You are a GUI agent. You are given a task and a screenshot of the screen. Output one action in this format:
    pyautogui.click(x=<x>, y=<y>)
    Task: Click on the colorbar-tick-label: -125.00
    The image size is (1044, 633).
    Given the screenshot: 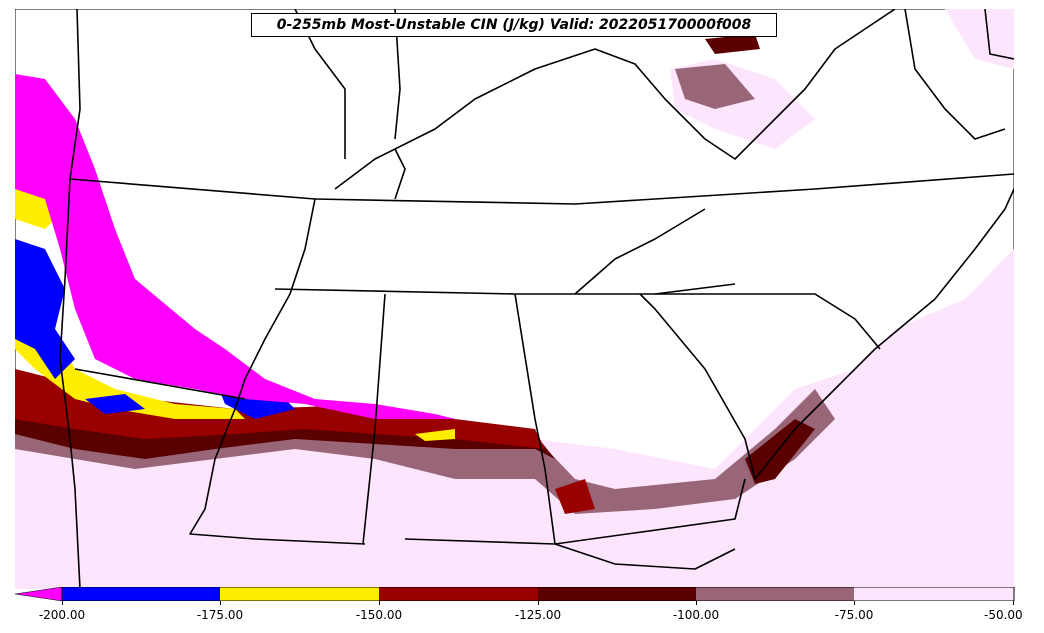 What is the action you would take?
    pyautogui.click(x=538, y=615)
    